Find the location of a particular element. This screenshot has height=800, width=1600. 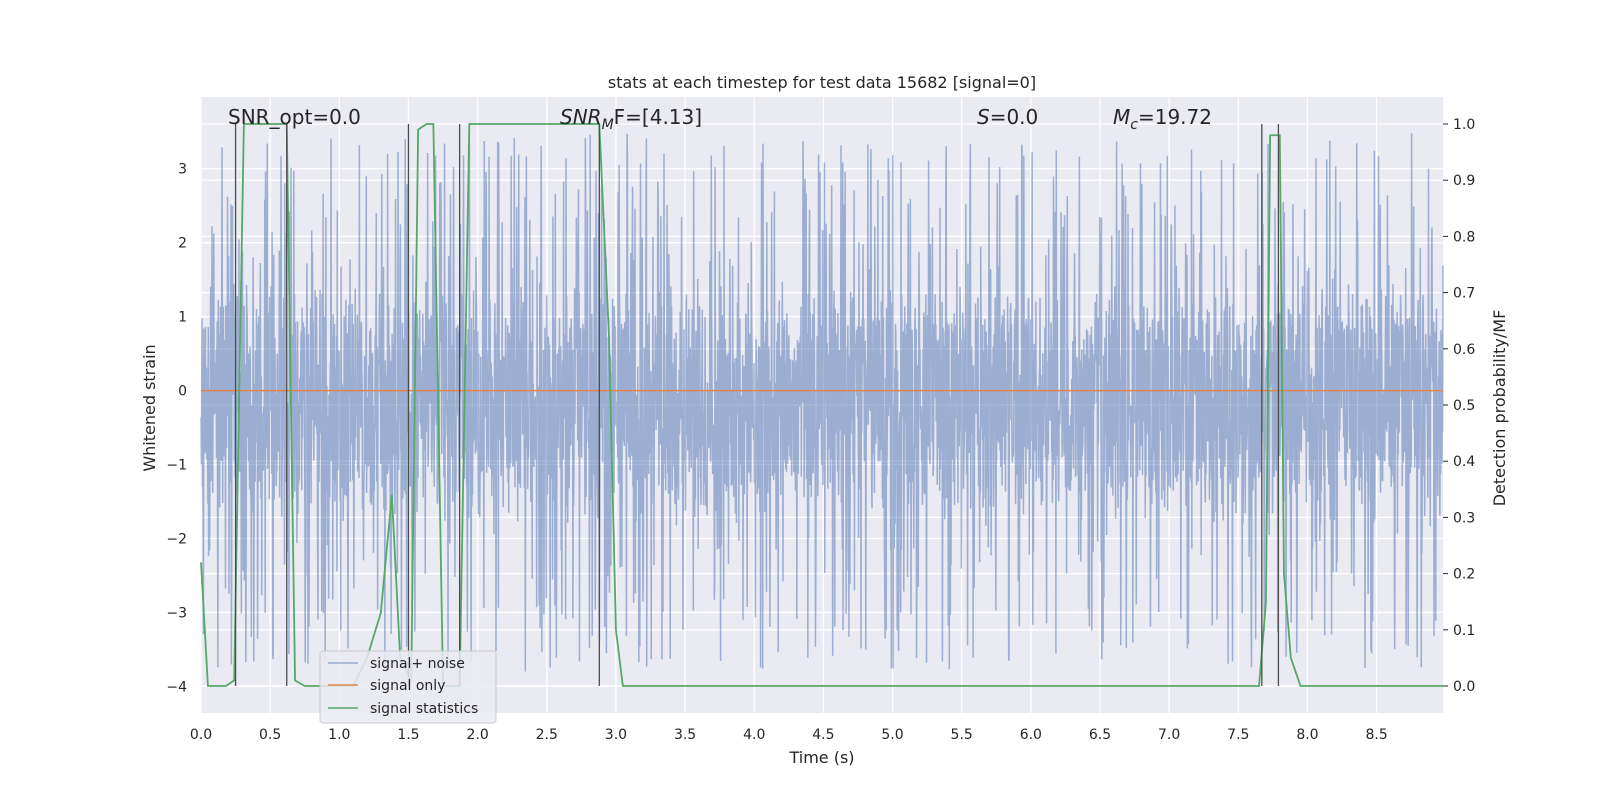

x-tick-label: 7.5 is located at coordinates (1238, 735).